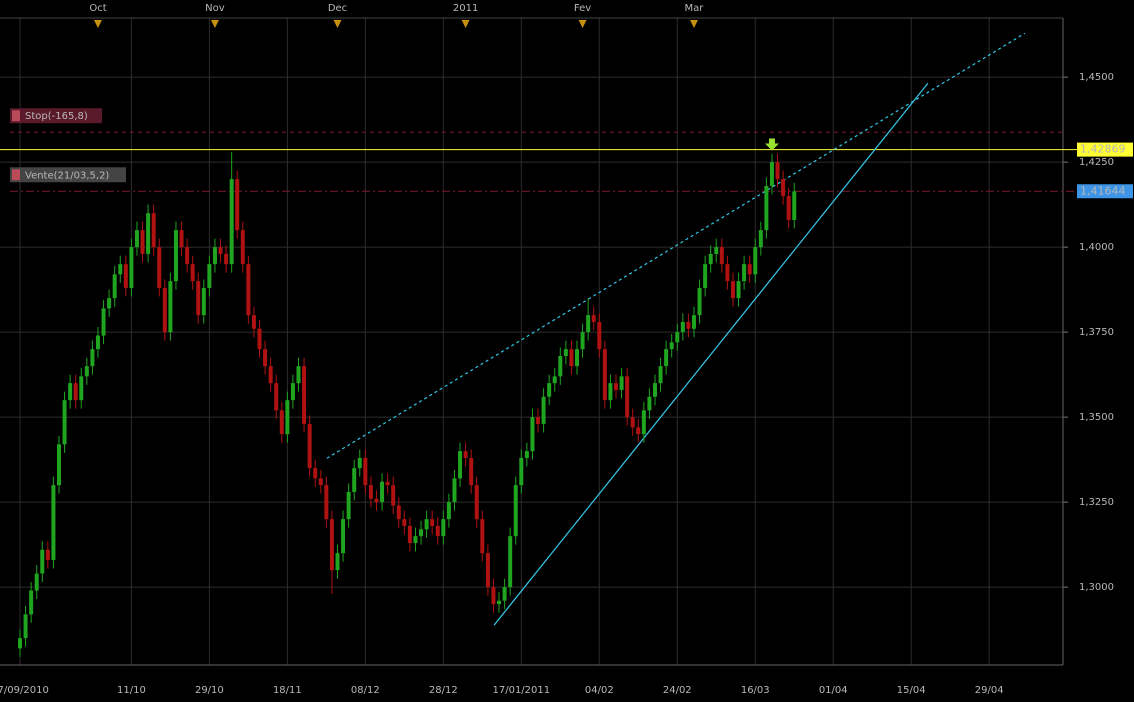 This screenshot has width=1134, height=702. I want to click on x-tick-label: 16/03, so click(755, 690).